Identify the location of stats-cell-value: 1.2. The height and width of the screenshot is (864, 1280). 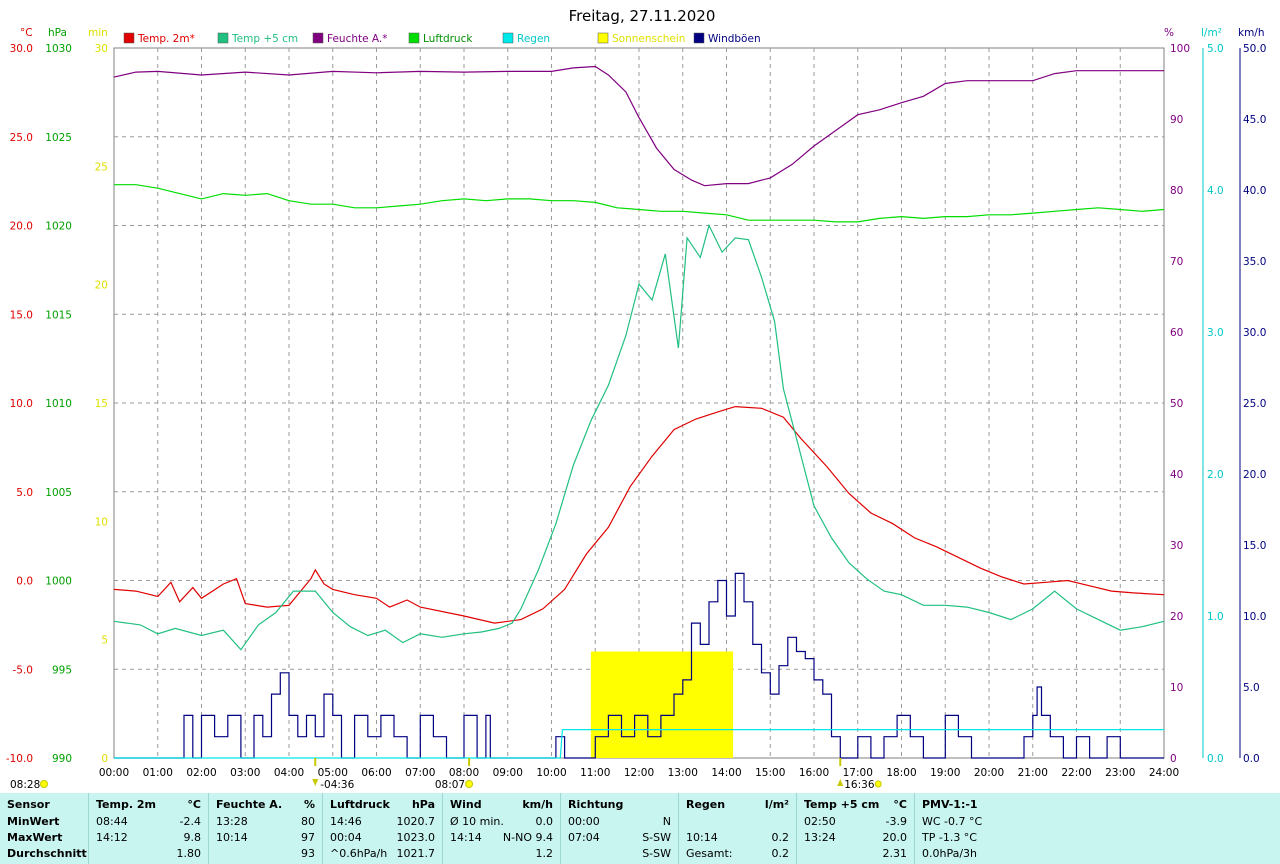
(544, 853).